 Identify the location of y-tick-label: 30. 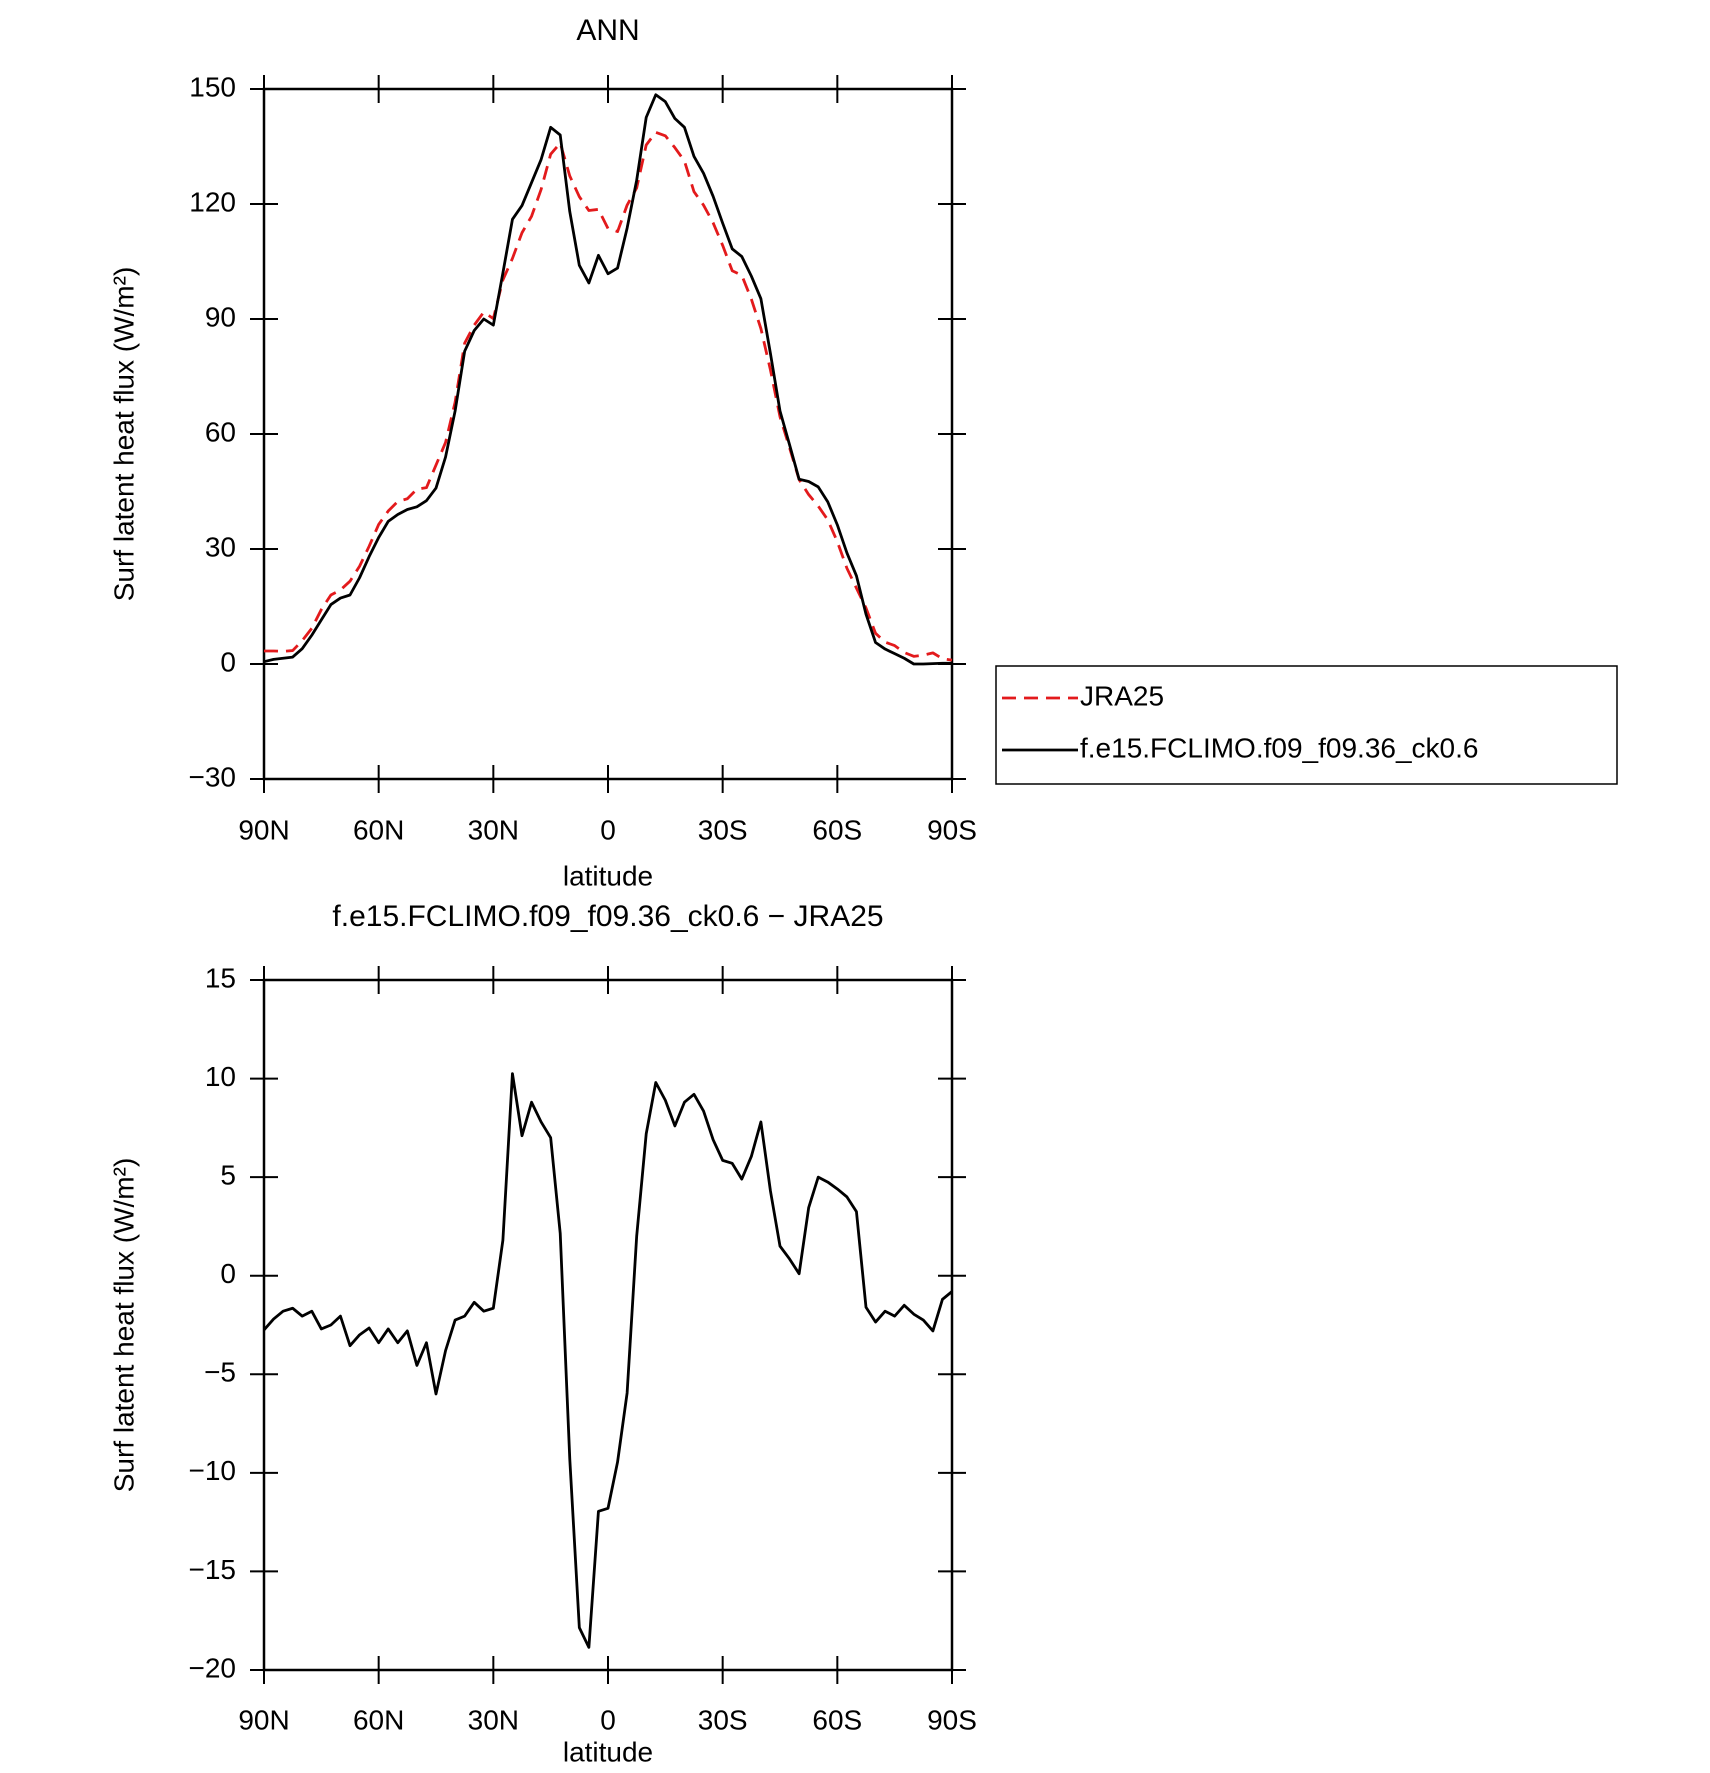
(220, 546).